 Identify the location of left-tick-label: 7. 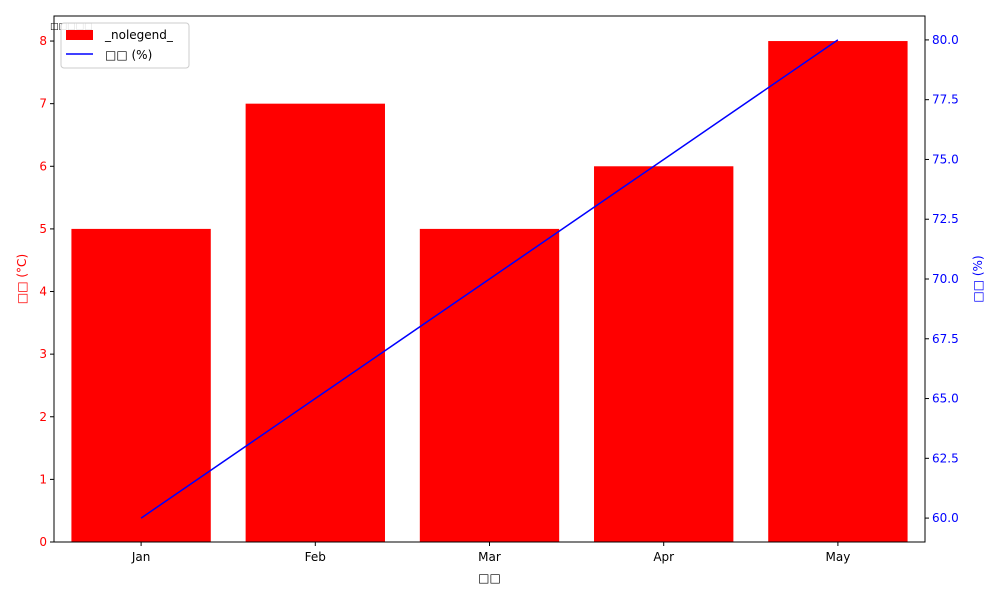
(43, 104).